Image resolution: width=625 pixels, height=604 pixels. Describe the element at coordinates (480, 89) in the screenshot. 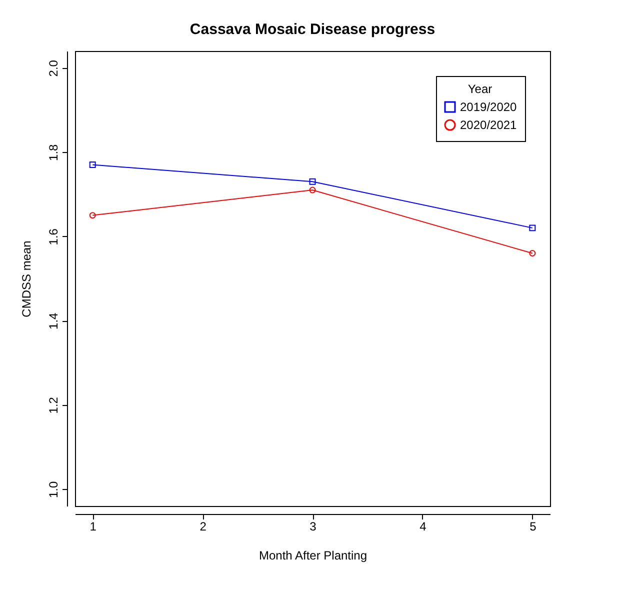

I see `legend-title: Year` at that location.